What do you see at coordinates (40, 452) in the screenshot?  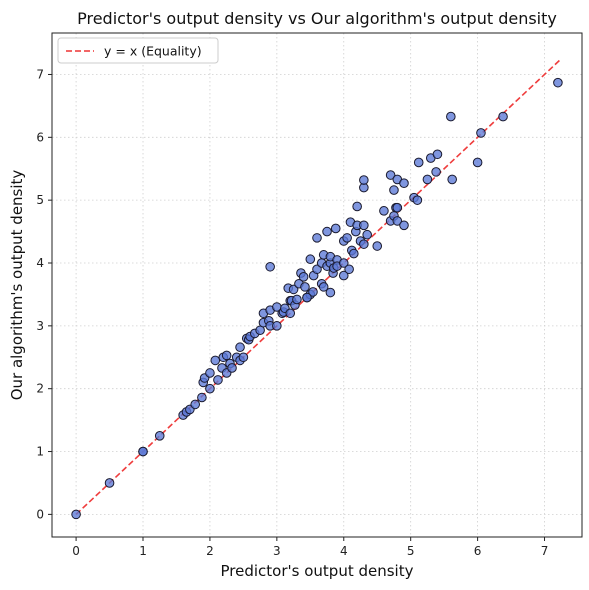 I see `y-tick-label: 1` at bounding box center [40, 452].